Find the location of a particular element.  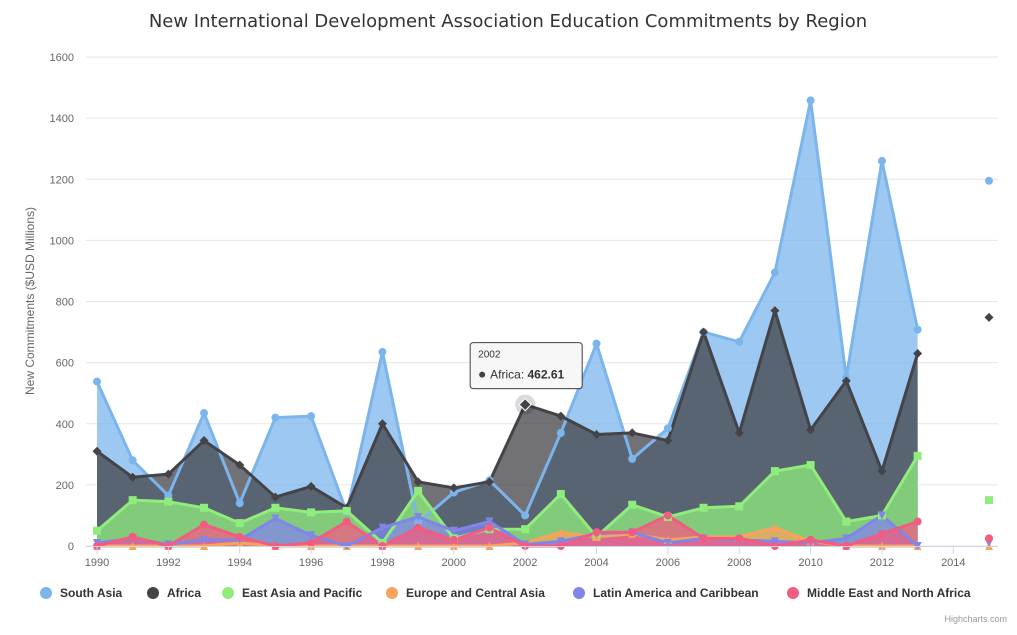

line-europe-and-central-asia is located at coordinates (507, 537).